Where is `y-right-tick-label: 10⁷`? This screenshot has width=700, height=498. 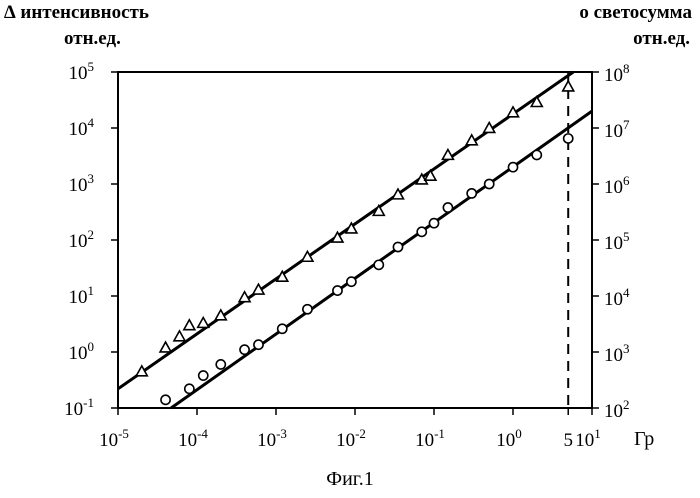
y-right-tick-label: 10⁷ is located at coordinates (617, 129).